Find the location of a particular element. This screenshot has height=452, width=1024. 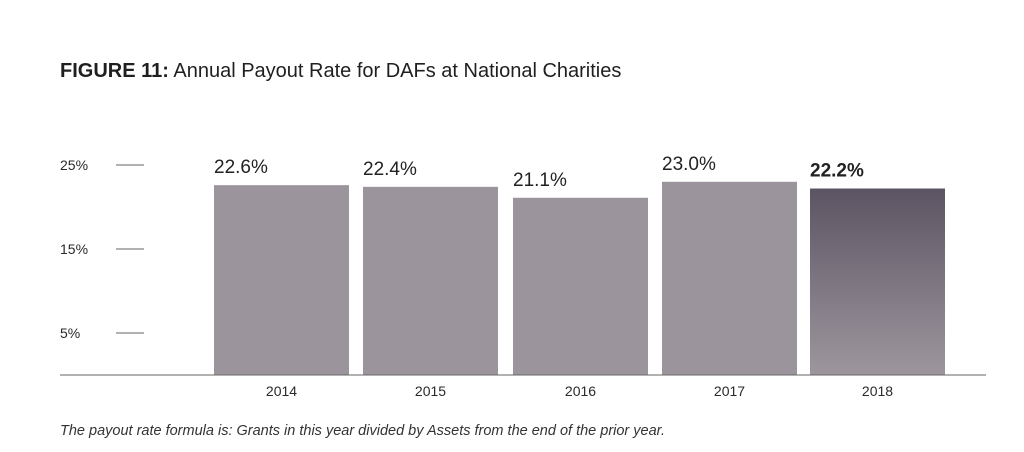

bar-2018 is located at coordinates (877, 281).